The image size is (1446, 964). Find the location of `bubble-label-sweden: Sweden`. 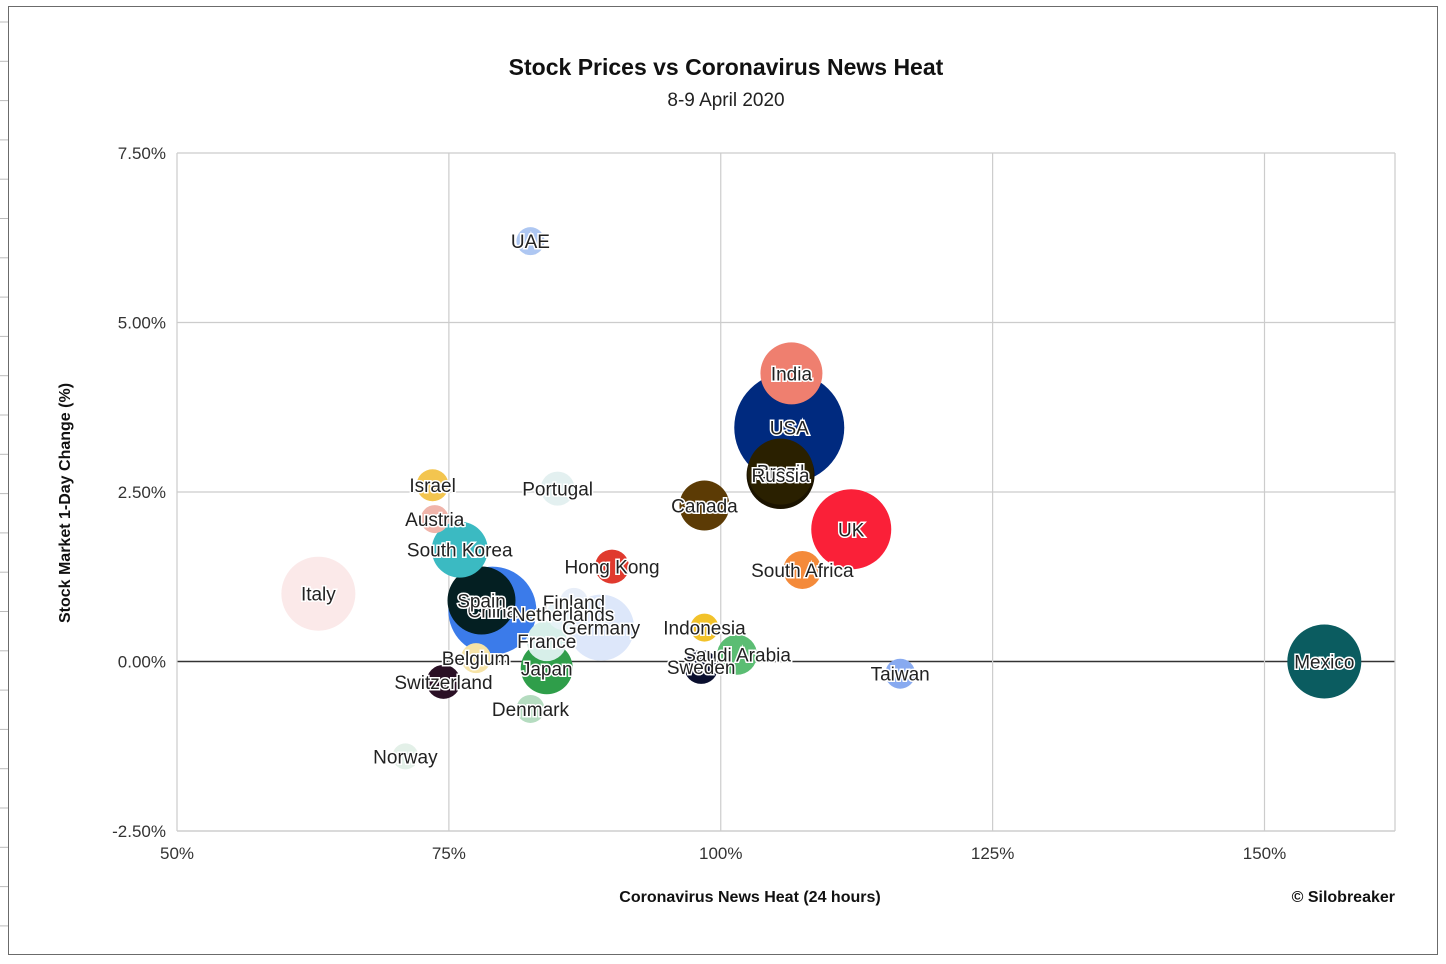

bubble-label-sweden: Sweden is located at coordinates (701, 668).